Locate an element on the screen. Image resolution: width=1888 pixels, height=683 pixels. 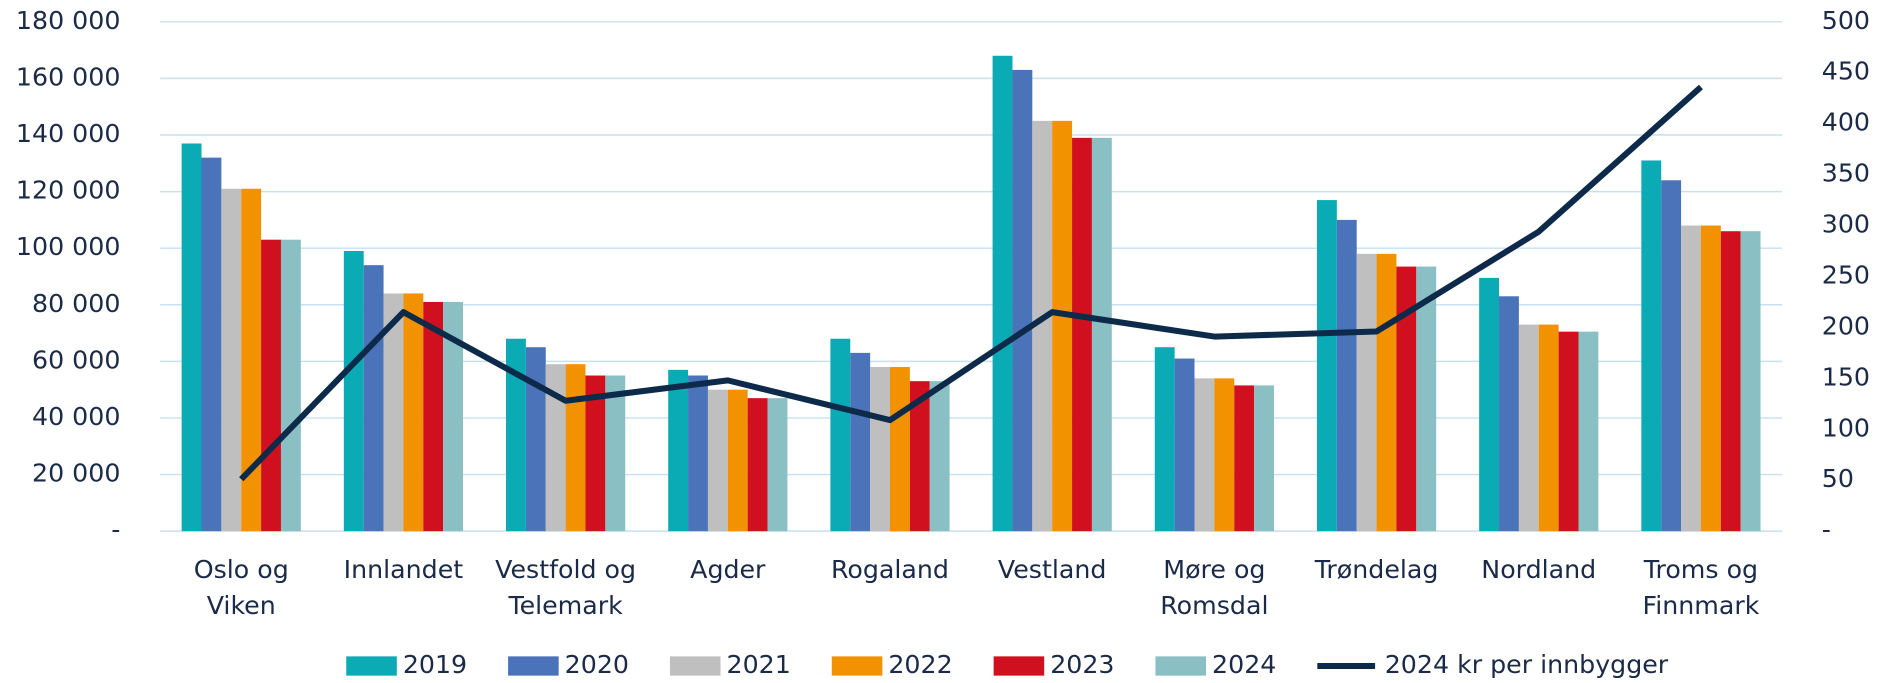
x-tick-label-line: Vestfold og is located at coordinates (565, 569).